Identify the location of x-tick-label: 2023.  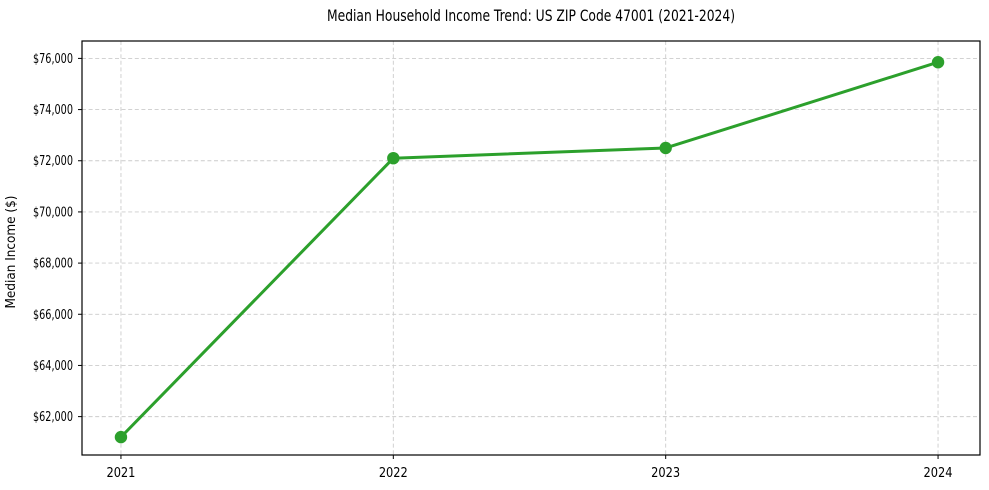
(665, 473).